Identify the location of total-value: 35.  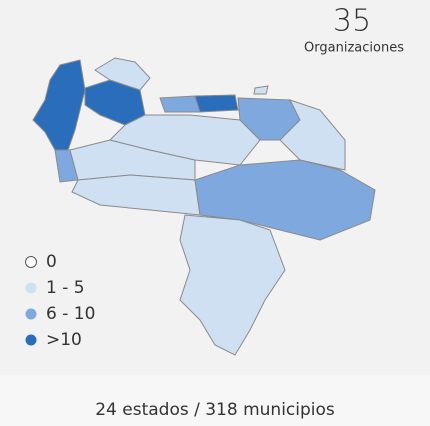
(352, 21).